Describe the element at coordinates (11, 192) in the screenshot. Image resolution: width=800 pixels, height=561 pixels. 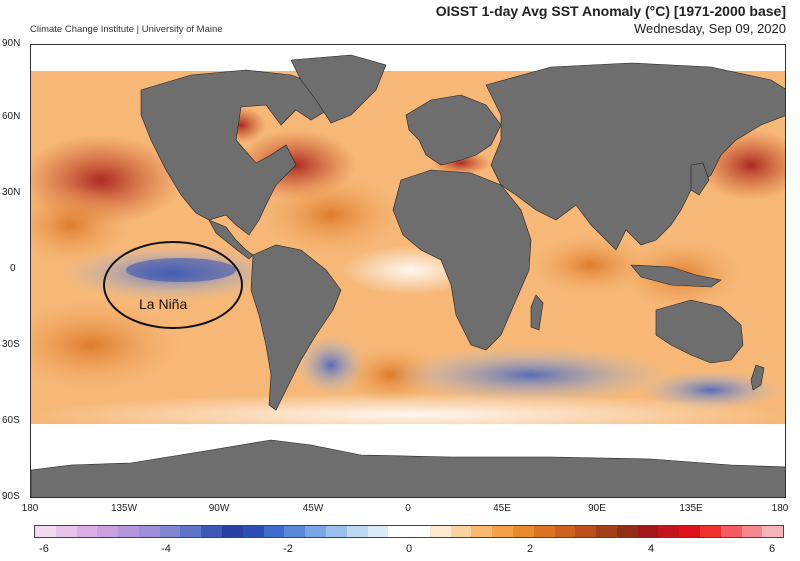
I see `lat-label: 30N` at that location.